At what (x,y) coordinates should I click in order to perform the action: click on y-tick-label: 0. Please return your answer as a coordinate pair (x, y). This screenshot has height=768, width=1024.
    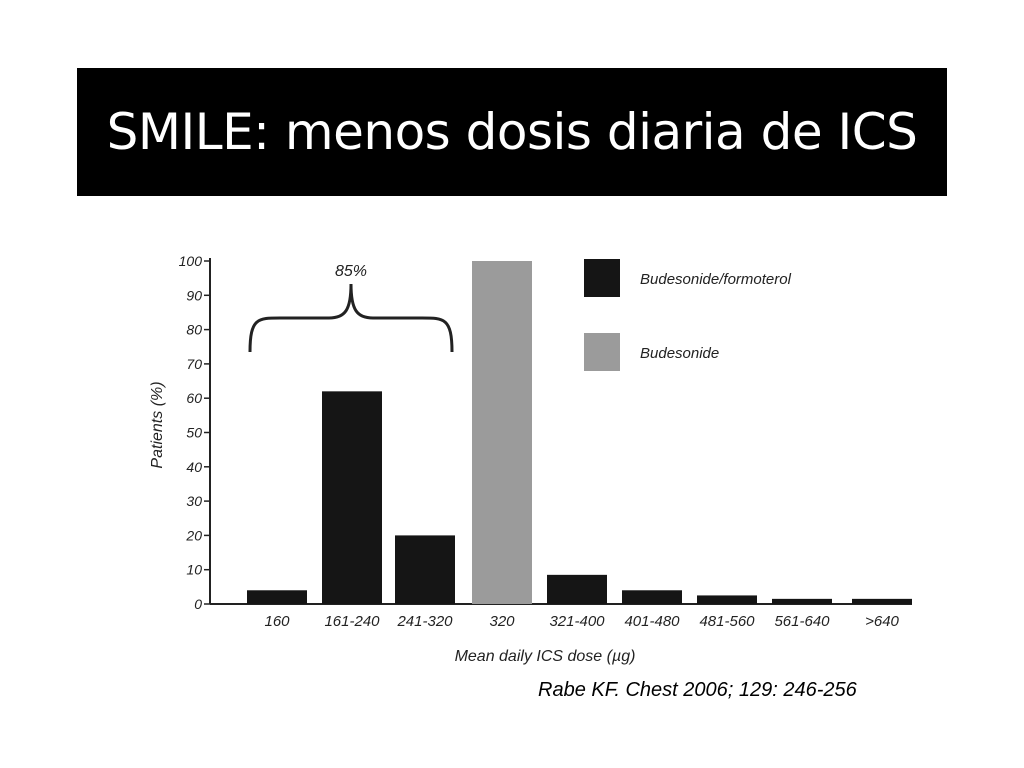
    Looking at the image, I should click on (198, 604).